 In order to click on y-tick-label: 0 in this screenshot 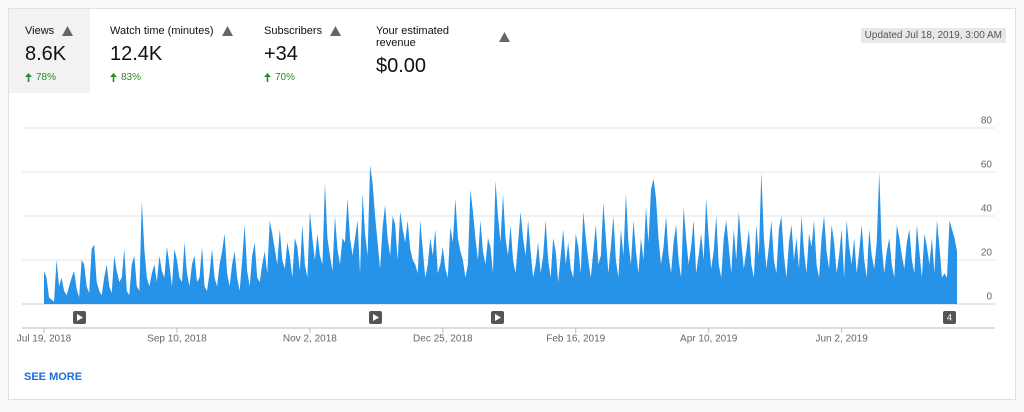, I will do `click(989, 297)`.